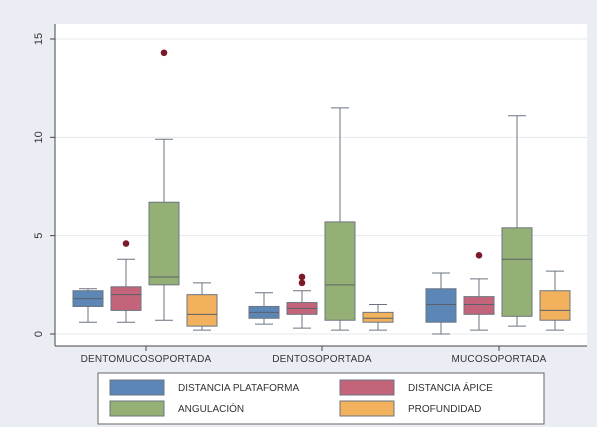 The image size is (597, 427). What do you see at coordinates (39, 39) in the screenshot?
I see `y-tick-label: 15` at bounding box center [39, 39].